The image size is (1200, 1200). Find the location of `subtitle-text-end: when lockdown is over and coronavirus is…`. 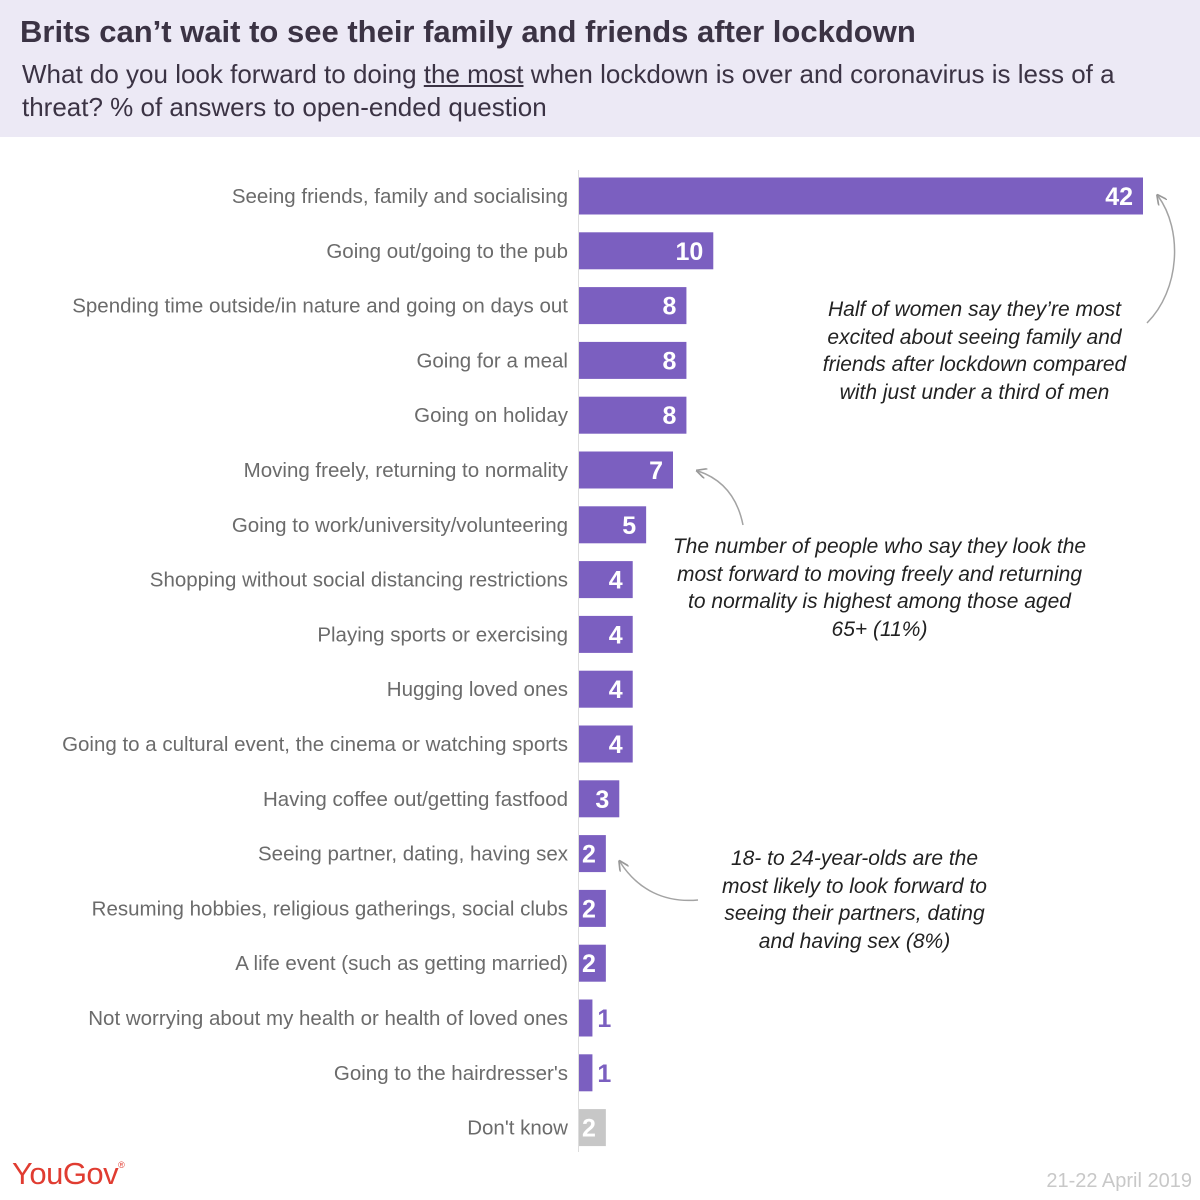

subtitle-text-end: when lockdown is over and coronavirus is… is located at coordinates (568, 90).